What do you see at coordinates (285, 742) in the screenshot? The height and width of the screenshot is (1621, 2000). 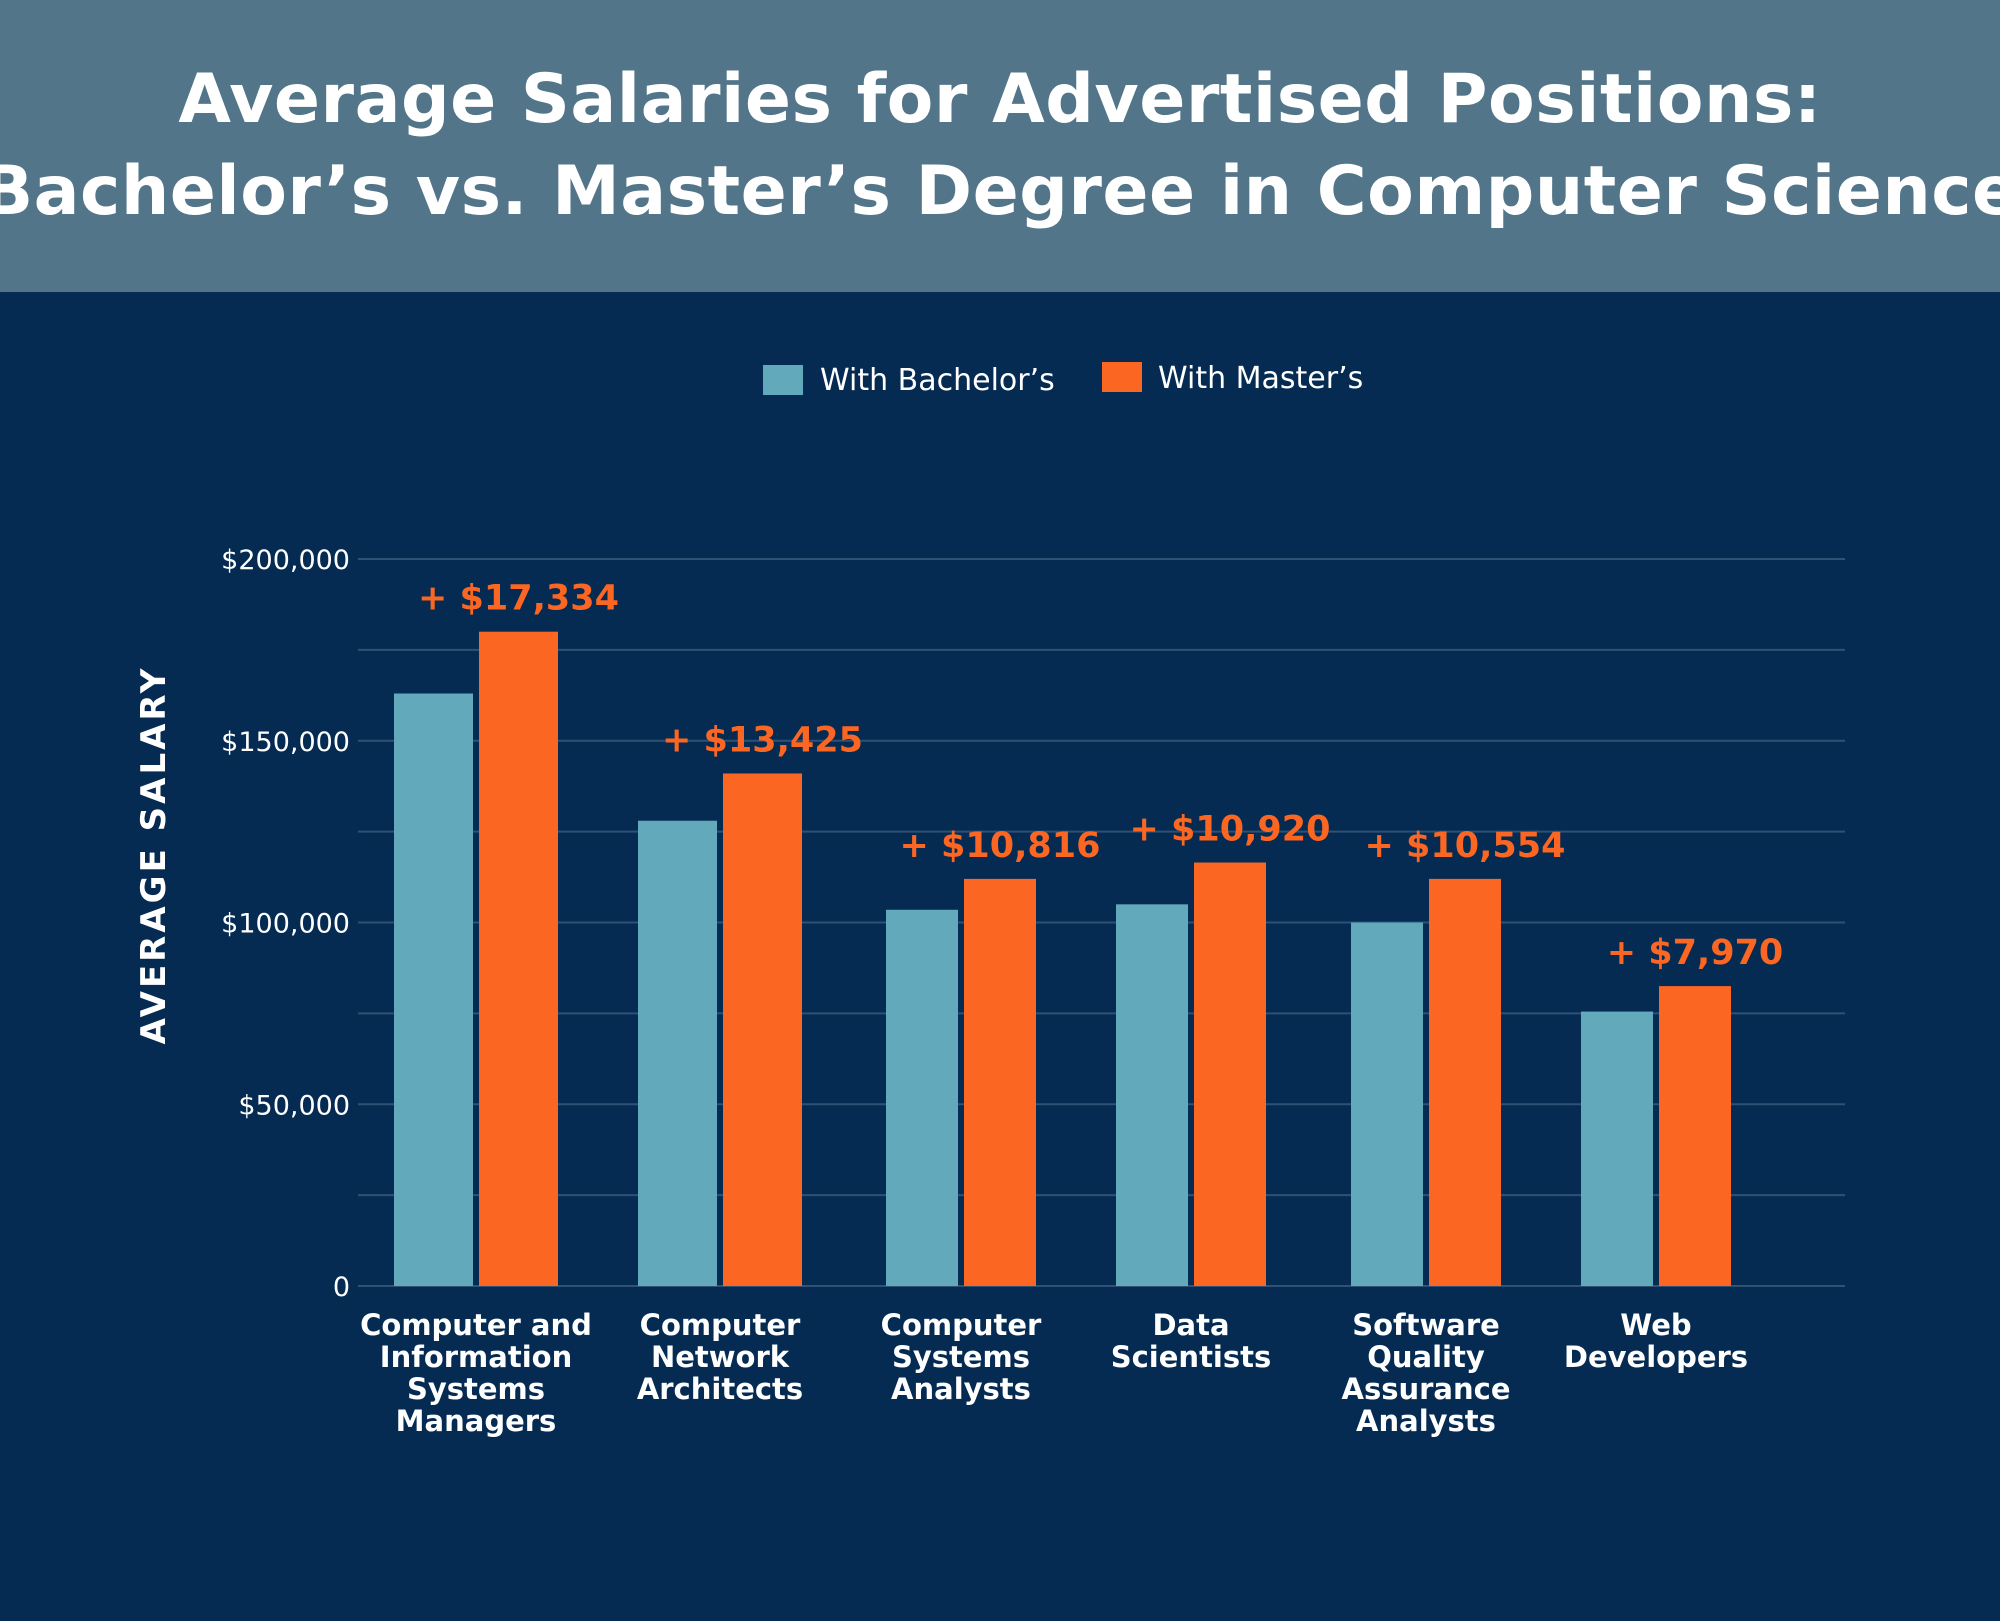 I see `y-tick-label: $150,000` at bounding box center [285, 742].